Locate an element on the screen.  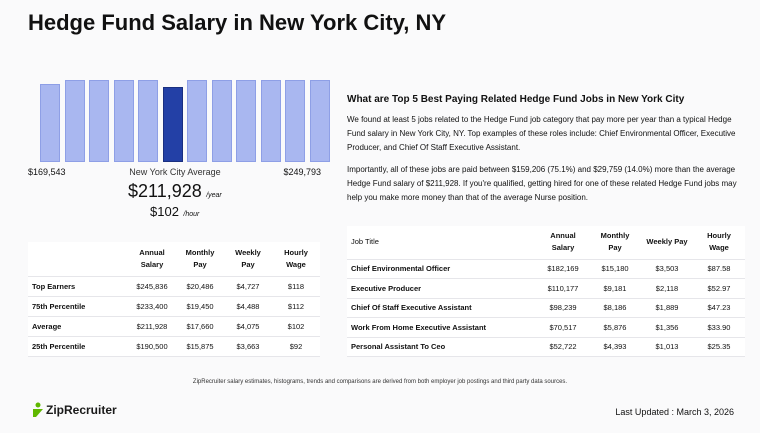
header-cell is located at coordinates (78, 259).